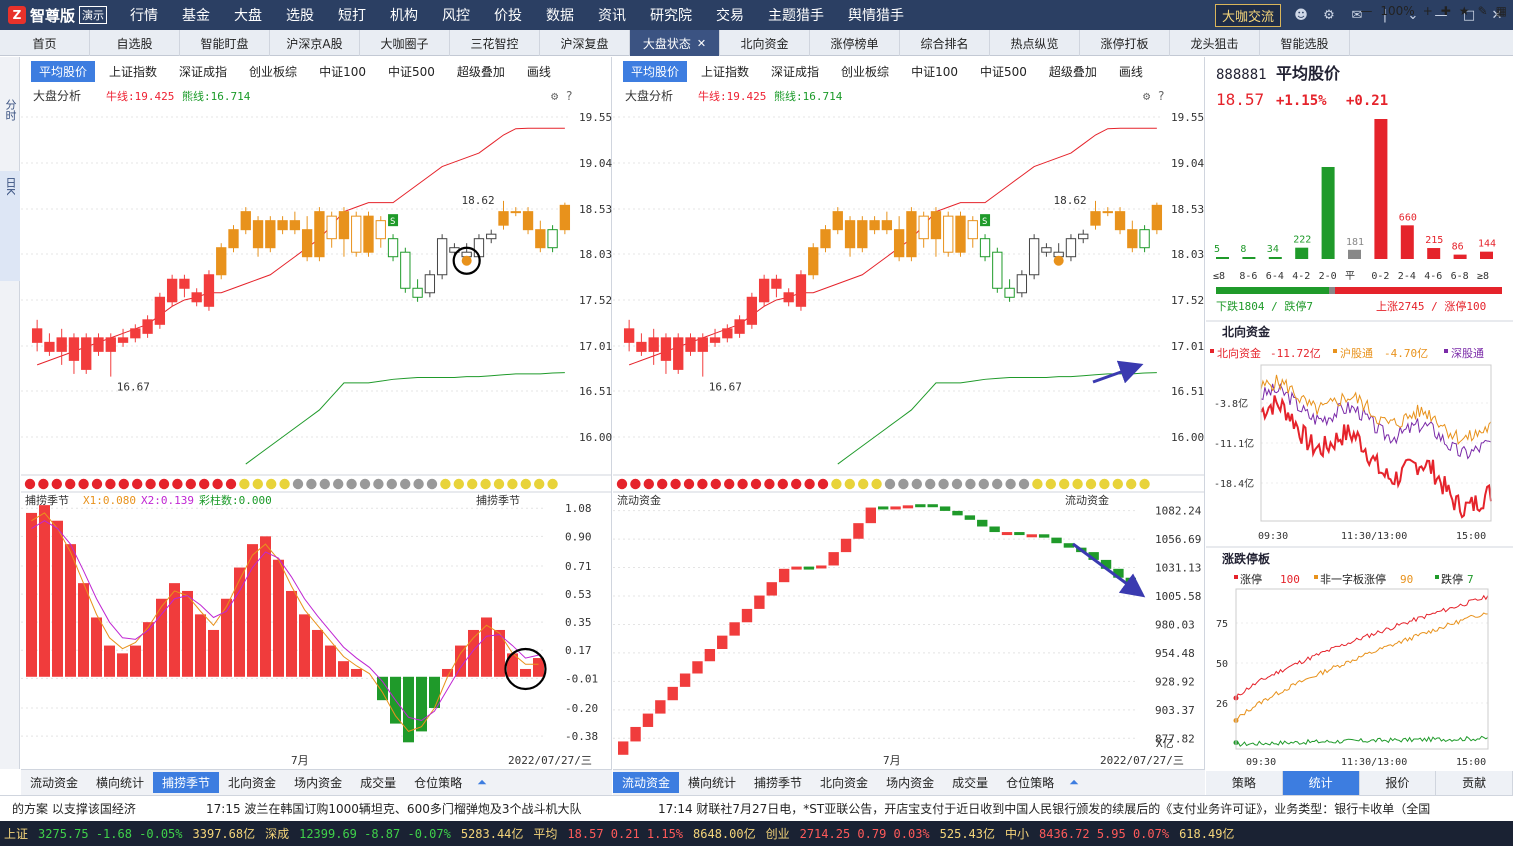  Describe the element at coordinates (10, 226) in the screenshot. I see `nav-daily-k: 日K` at that location.